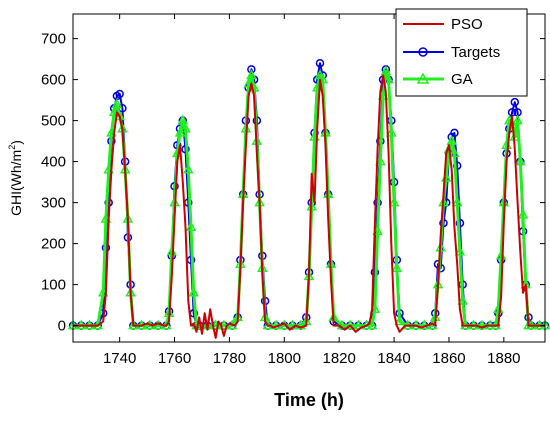 The image size is (550, 424). What do you see at coordinates (503, 358) in the screenshot?
I see `x-tick-label: 1880` at bounding box center [503, 358].